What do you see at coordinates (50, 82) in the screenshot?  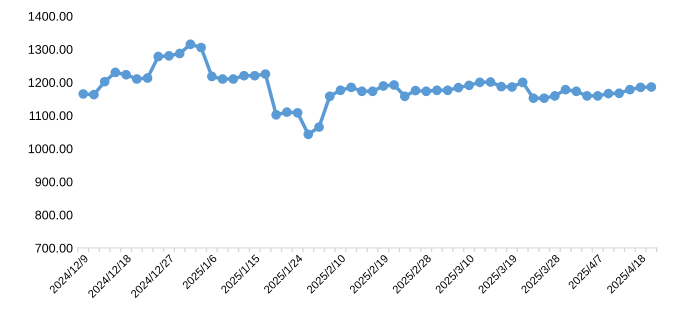 I see `y-tick-label: 1200.00` at bounding box center [50, 82].